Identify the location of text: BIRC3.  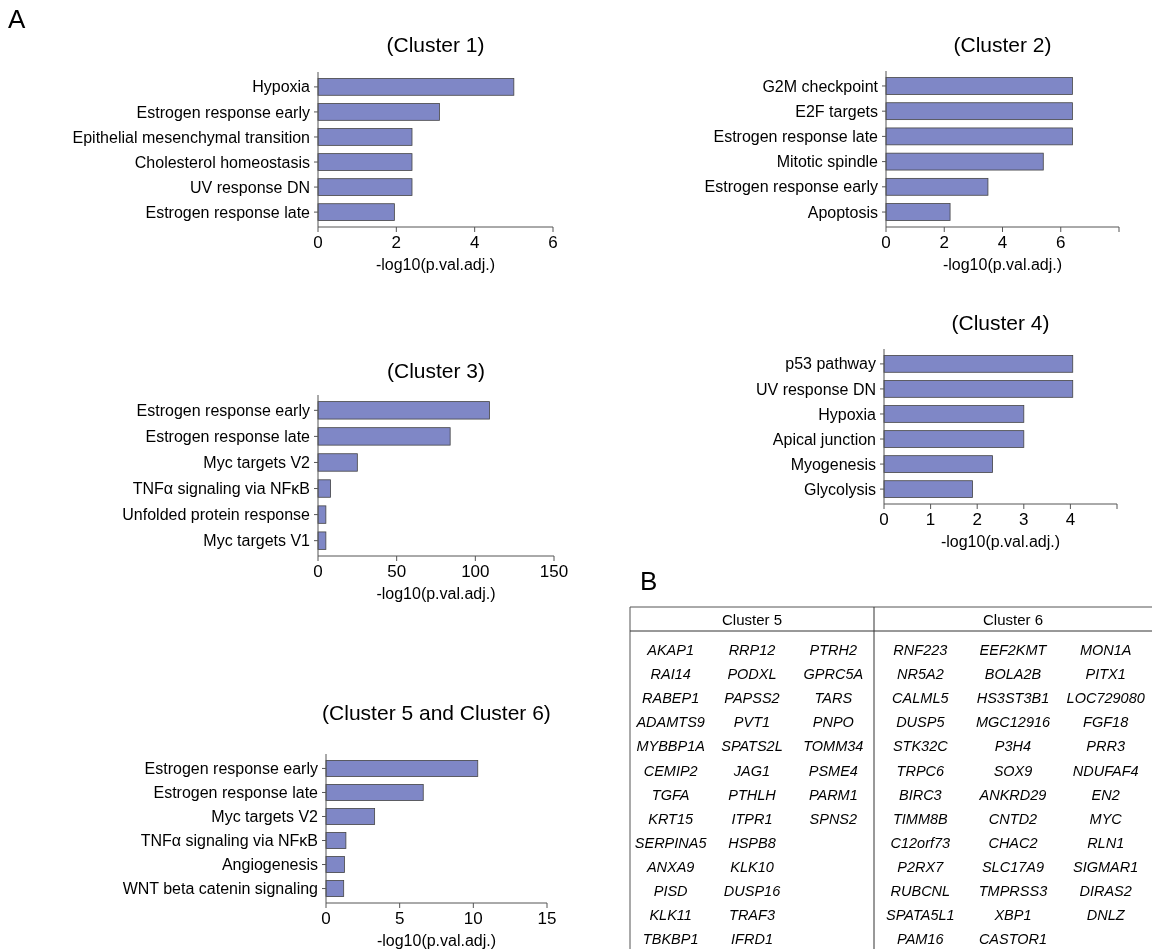
(920, 794).